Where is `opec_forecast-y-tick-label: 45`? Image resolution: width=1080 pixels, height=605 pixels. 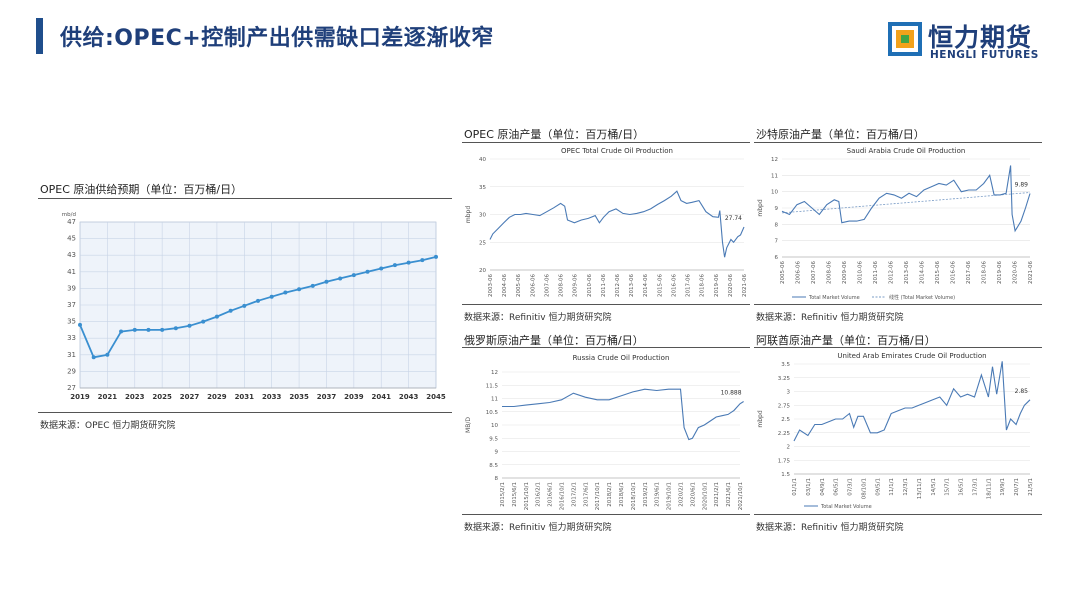 opec_forecast-y-tick-label: 45 is located at coordinates (71, 239).